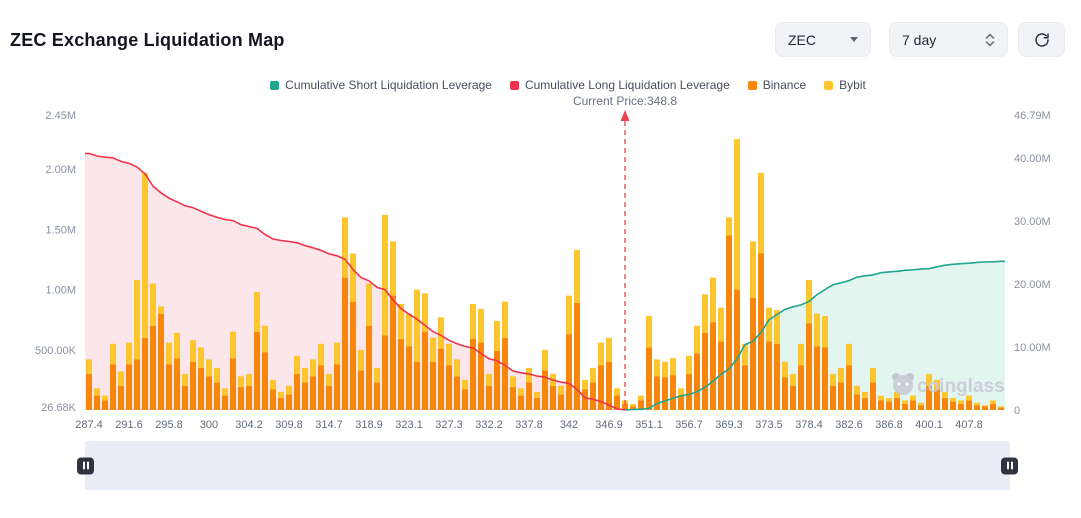 The width and height of the screenshot is (1081, 518). What do you see at coordinates (961, 386) in the screenshot?
I see `svg-text: coinglass` at bounding box center [961, 386].